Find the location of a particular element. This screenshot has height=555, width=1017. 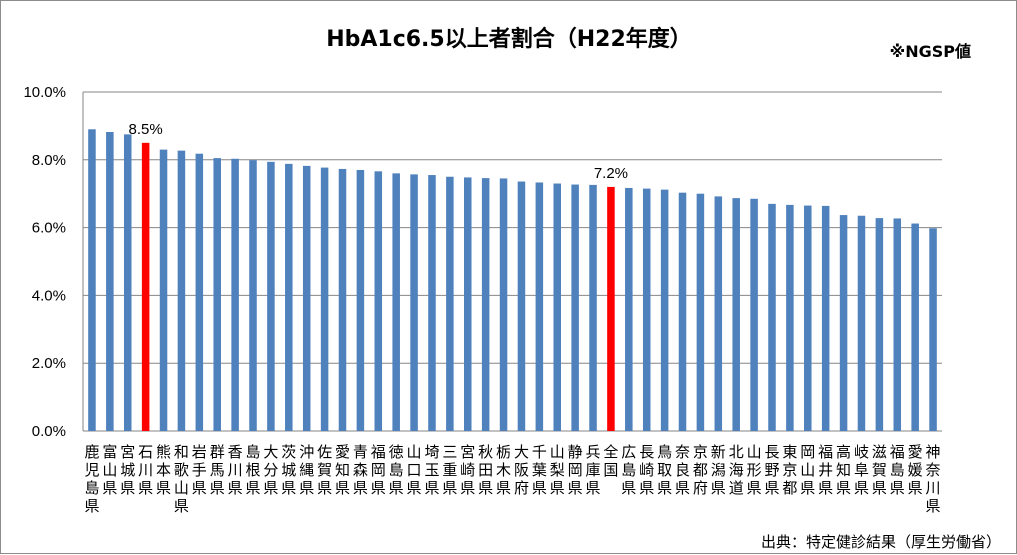

bar-愛知県 is located at coordinates (342, 299).